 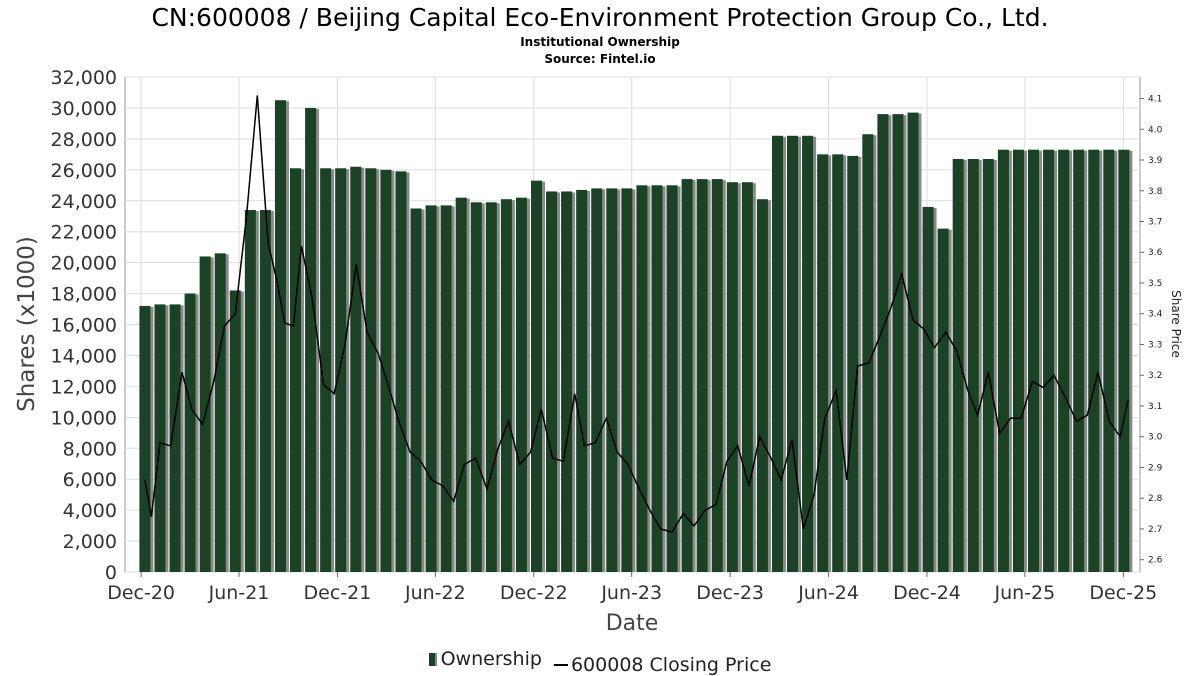 What do you see at coordinates (90, 480) in the screenshot?
I see `y-tick-label: 6,000` at bounding box center [90, 480].